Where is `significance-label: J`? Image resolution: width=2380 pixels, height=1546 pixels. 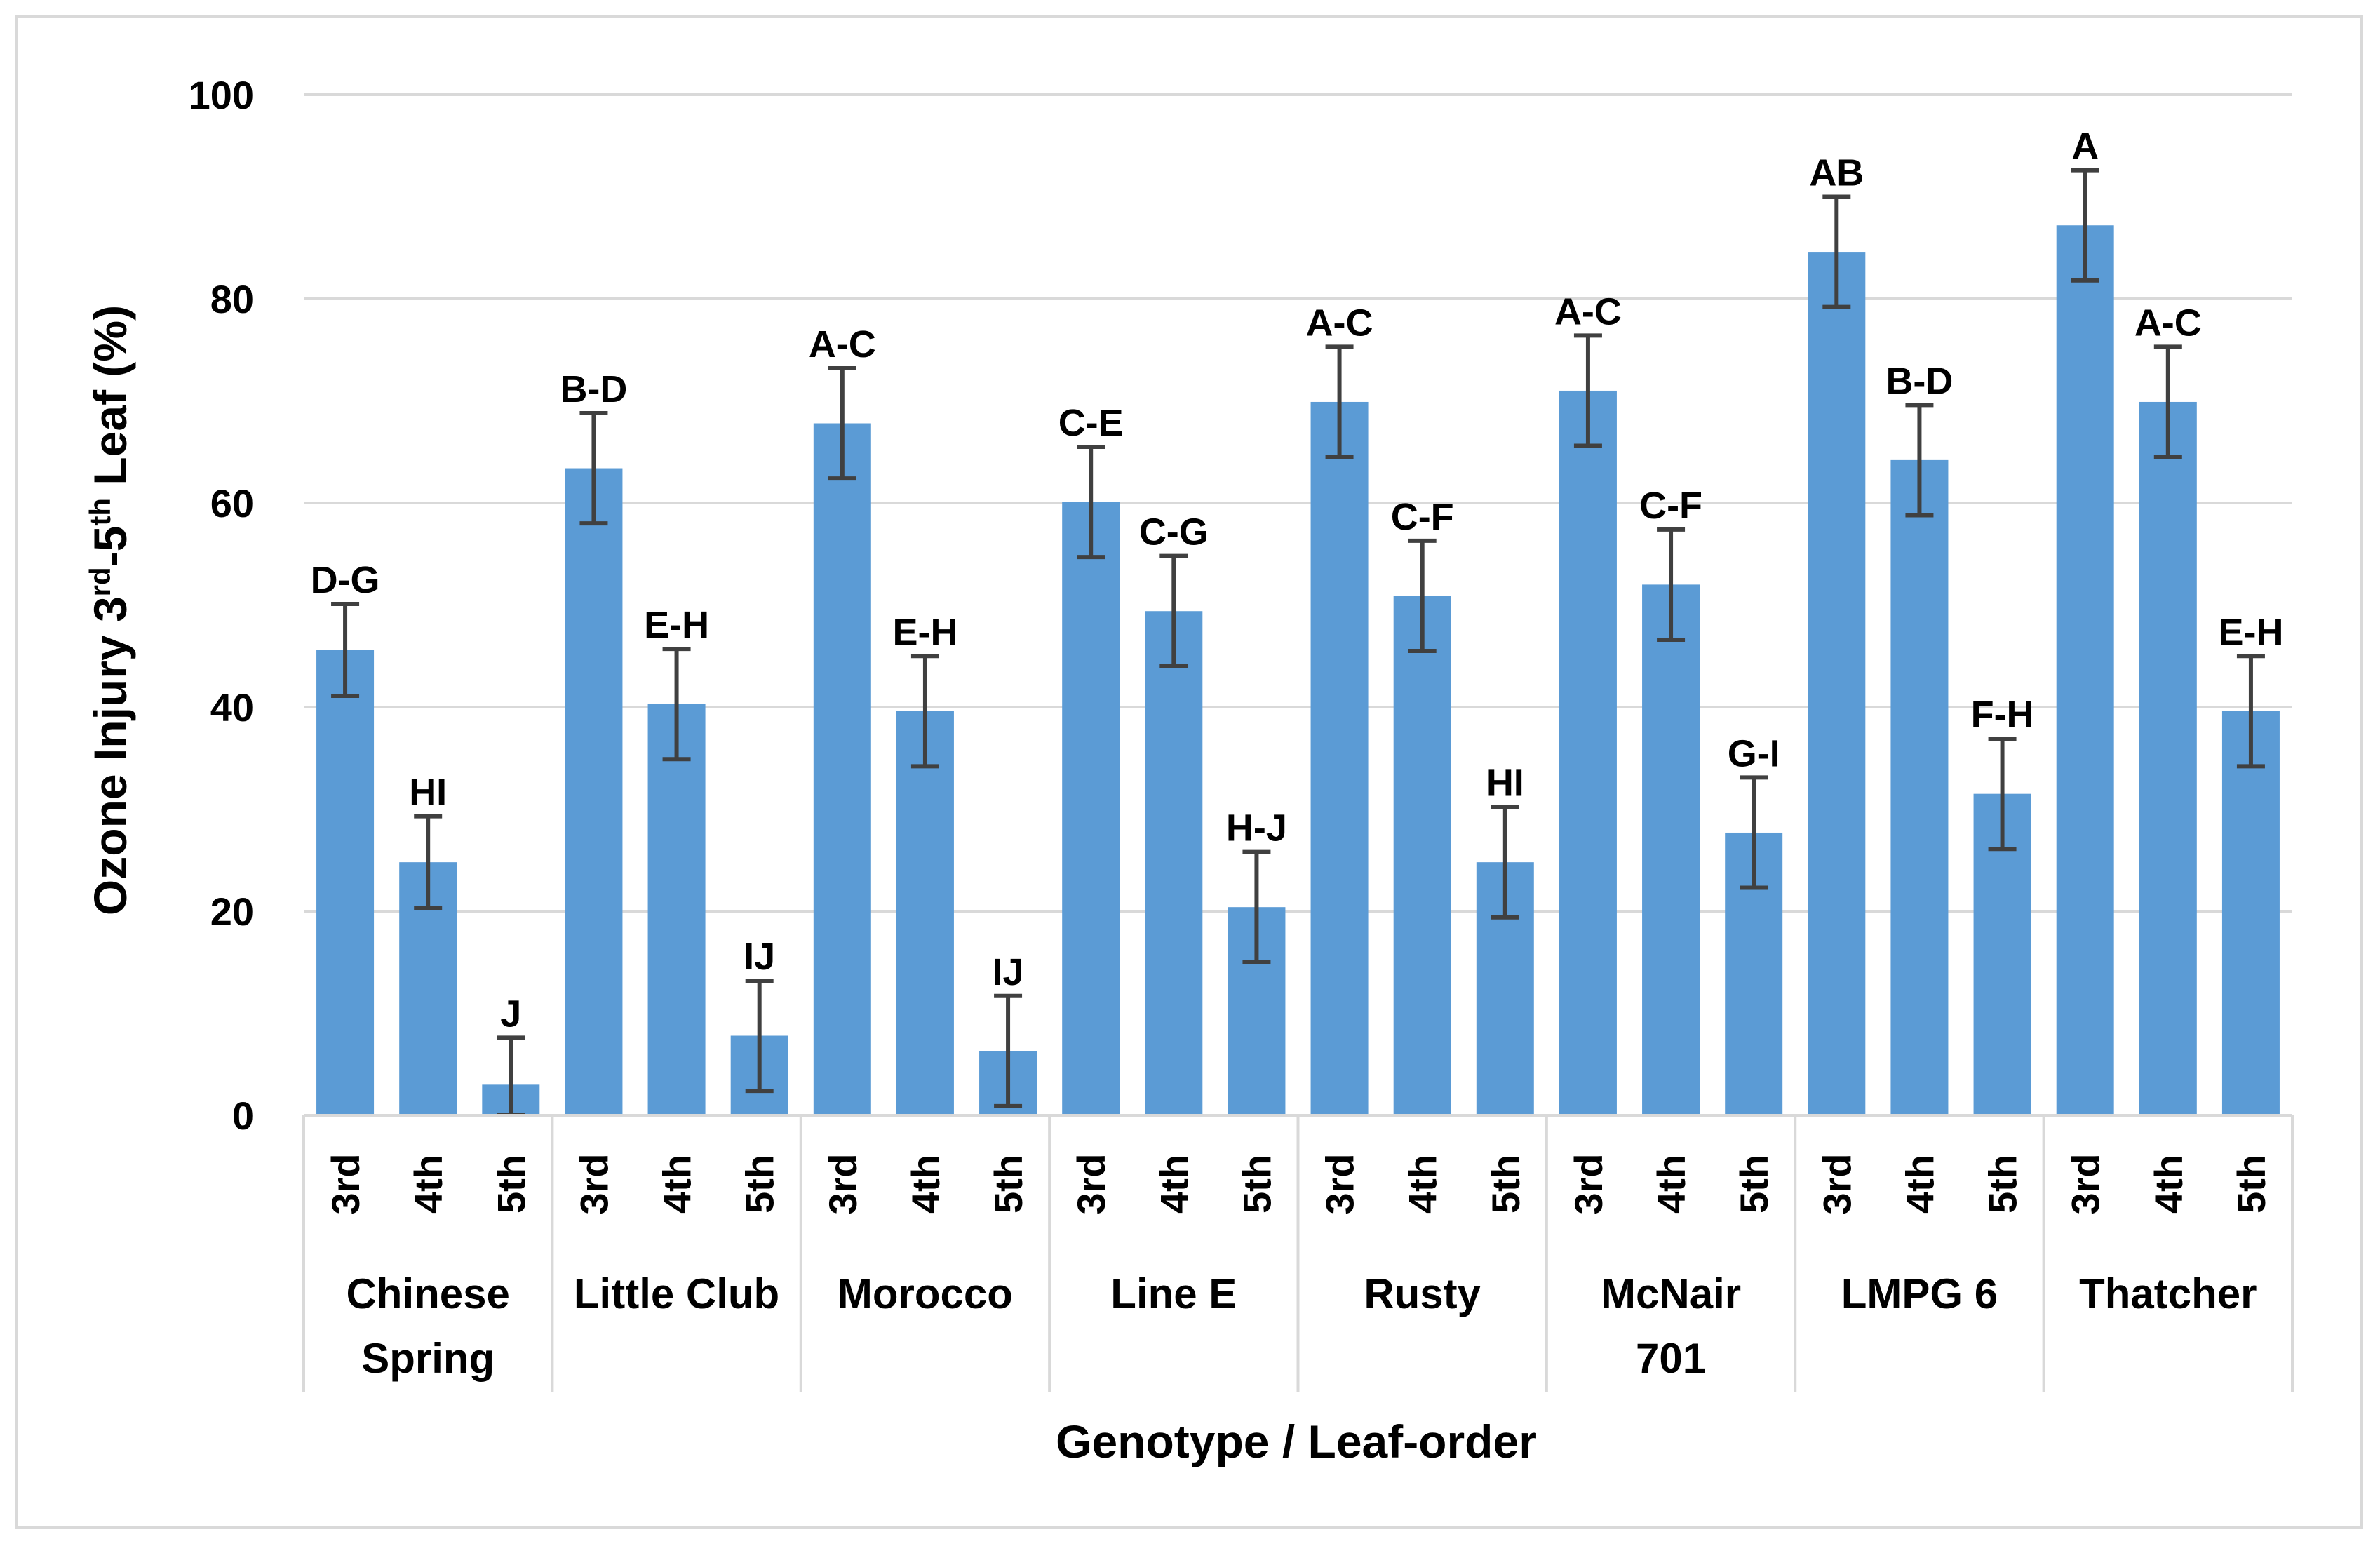 significance-label: J is located at coordinates (511, 1014).